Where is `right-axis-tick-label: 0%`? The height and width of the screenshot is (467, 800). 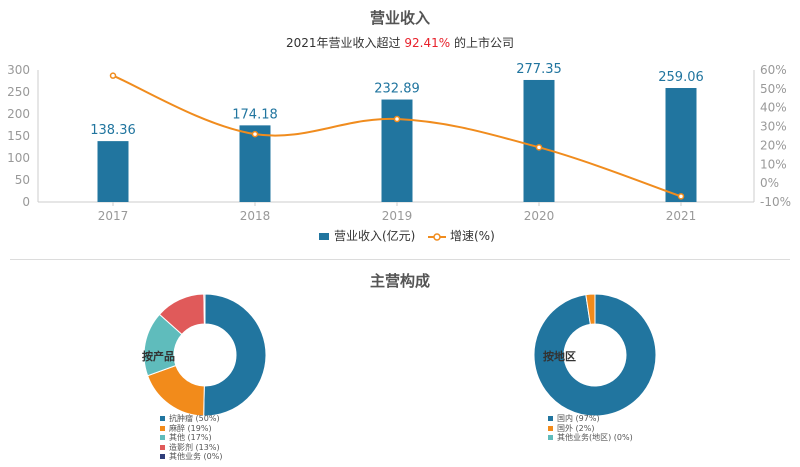 right-axis-tick-label: 0% is located at coordinates (769, 183).